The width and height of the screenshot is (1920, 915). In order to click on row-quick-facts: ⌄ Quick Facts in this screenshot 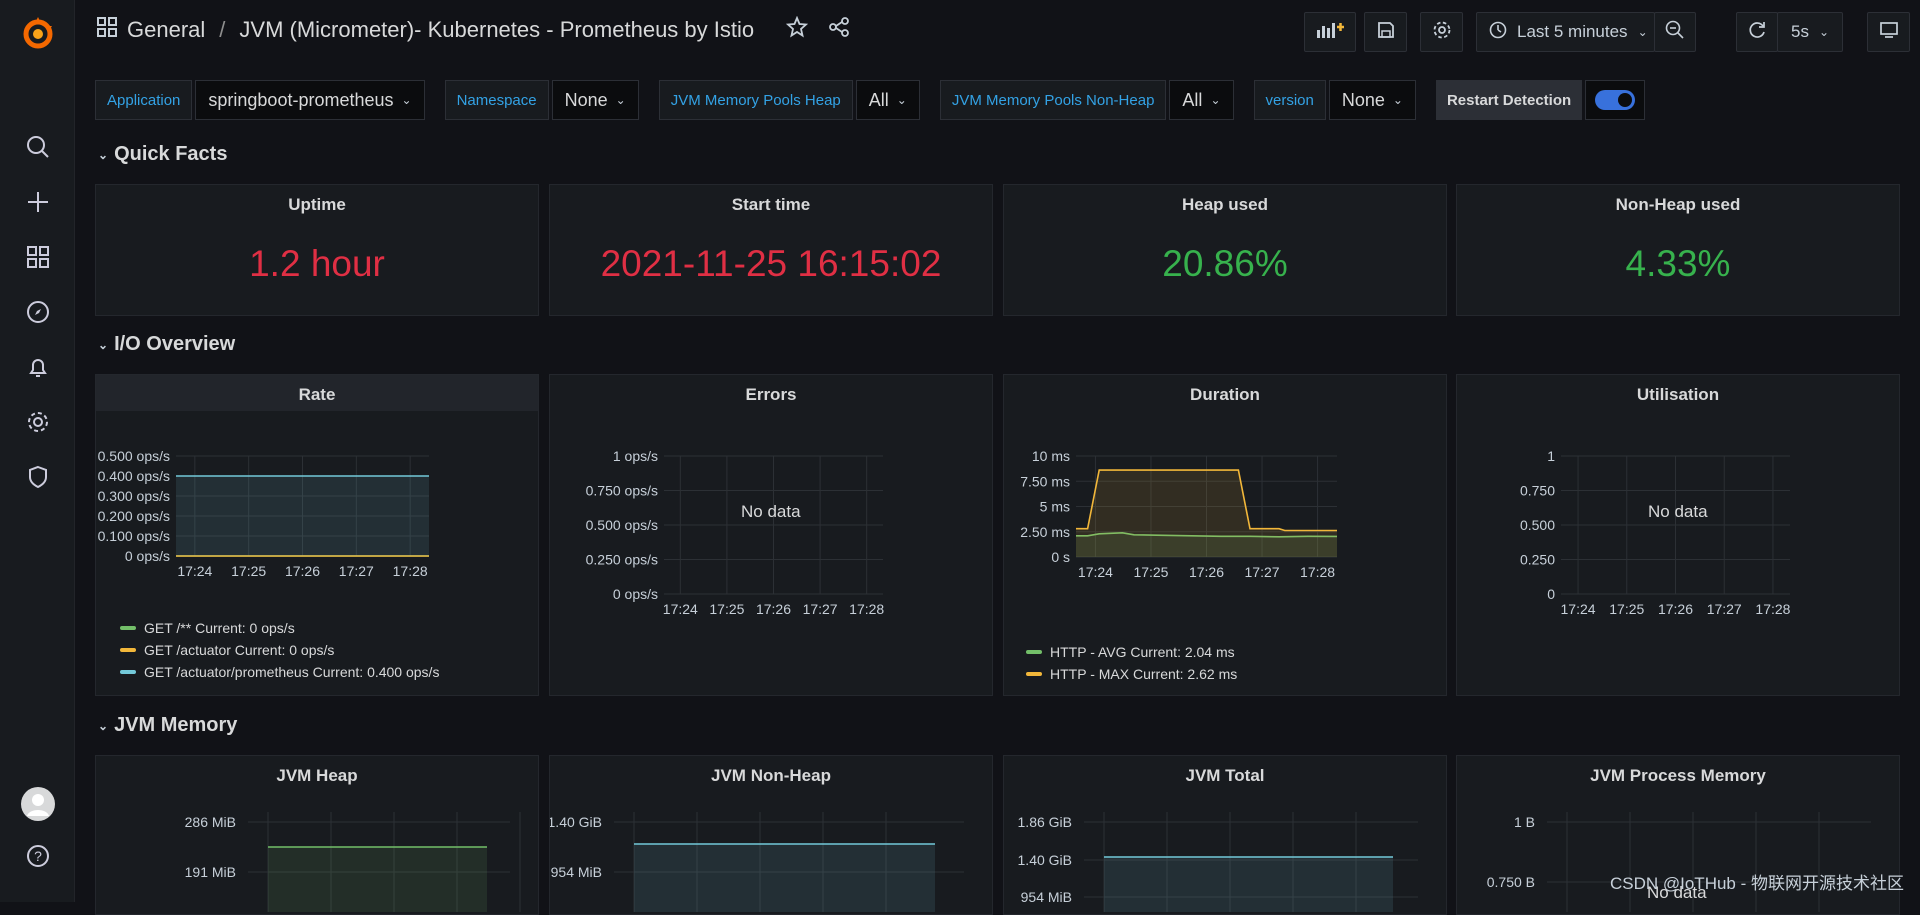, I will do `click(162, 154)`.